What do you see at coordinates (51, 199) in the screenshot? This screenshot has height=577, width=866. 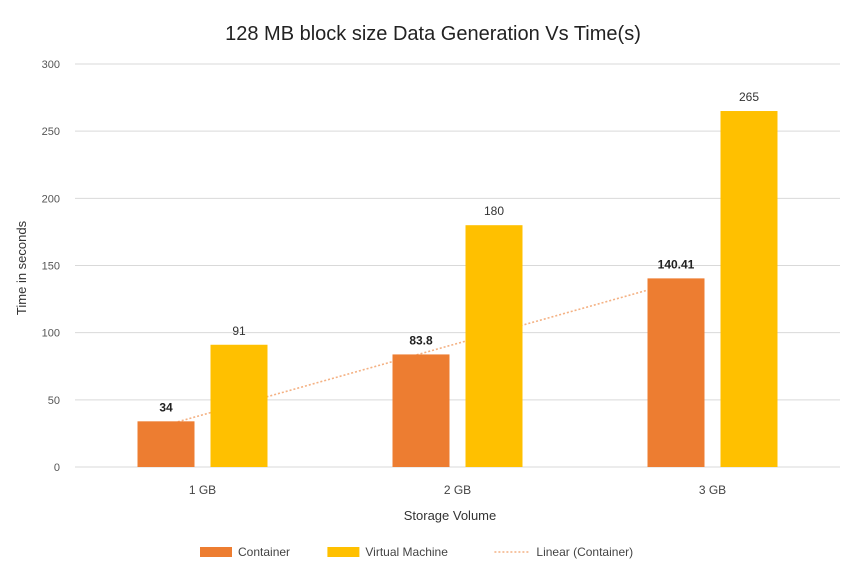 I see `y-tick-label: 200` at bounding box center [51, 199].